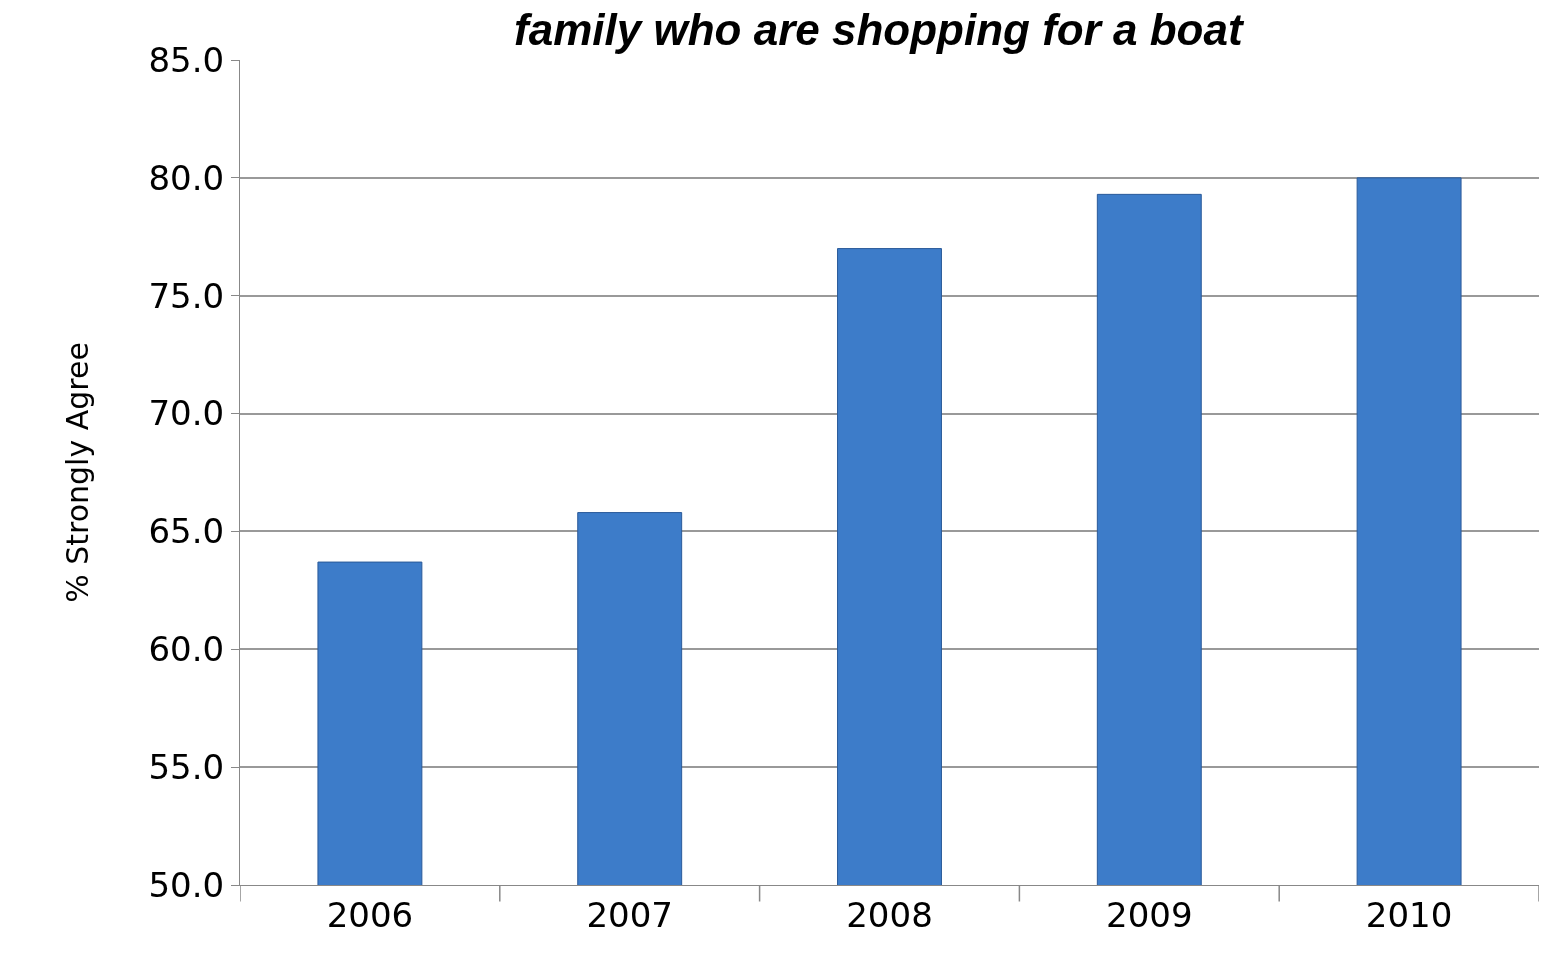 The height and width of the screenshot is (975, 1541). I want to click on y-tick-label: 50.0, so click(186, 884).